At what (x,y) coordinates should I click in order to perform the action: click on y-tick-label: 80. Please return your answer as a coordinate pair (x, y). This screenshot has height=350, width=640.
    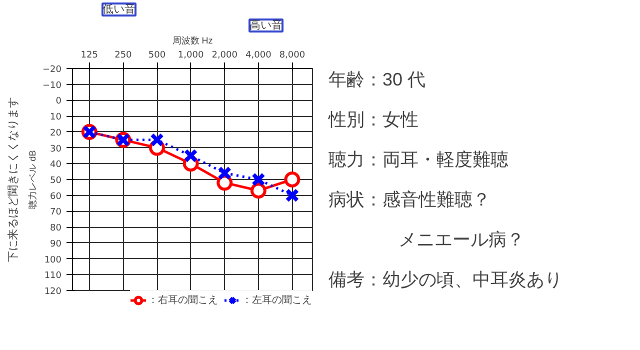
    Looking at the image, I should click on (56, 229).